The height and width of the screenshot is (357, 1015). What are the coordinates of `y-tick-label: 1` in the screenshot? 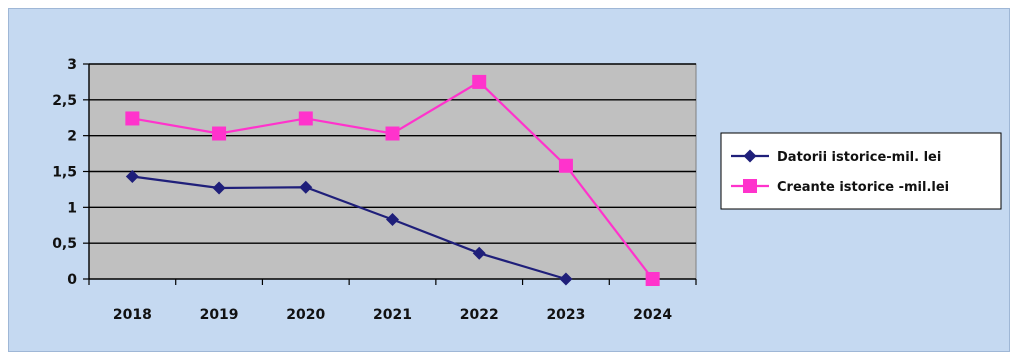 It's located at (72, 208).